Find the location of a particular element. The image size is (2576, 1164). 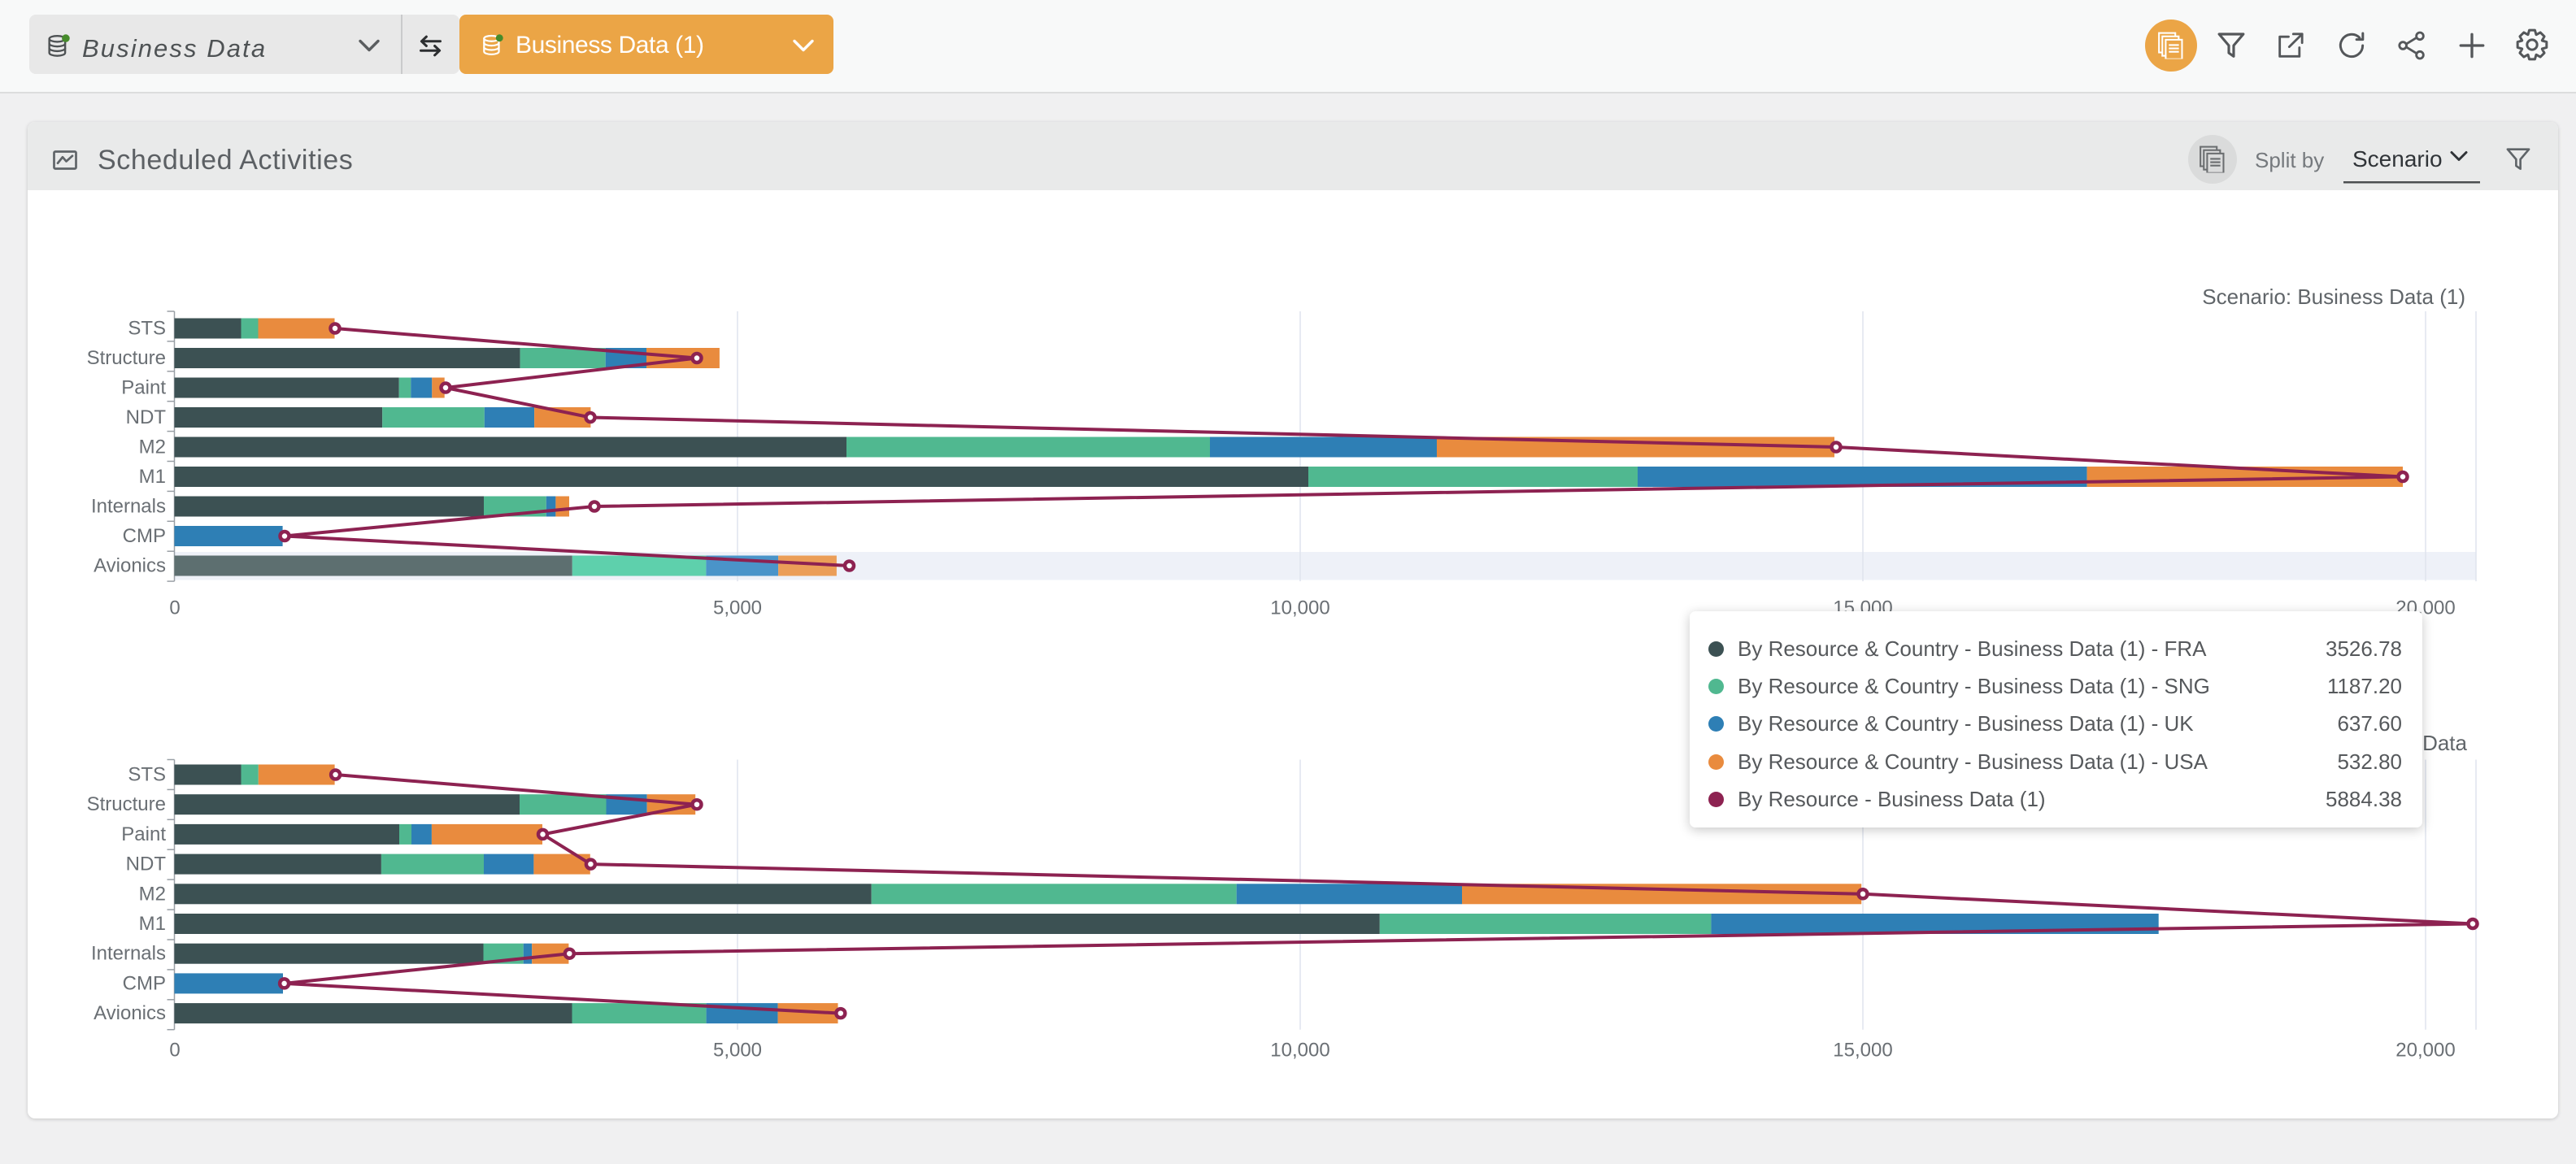

svg-text: 15,000 is located at coordinates (1863, 1051).